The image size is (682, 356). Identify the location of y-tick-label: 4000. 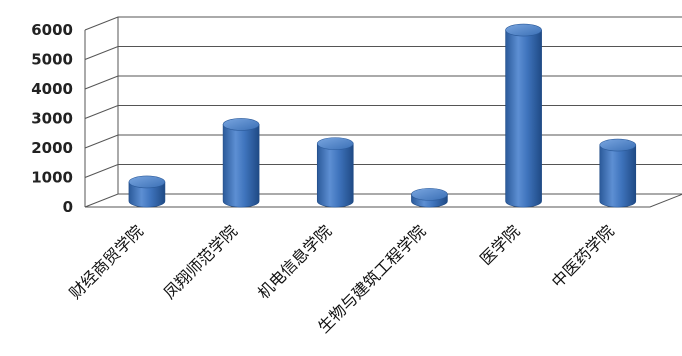
(52, 89).